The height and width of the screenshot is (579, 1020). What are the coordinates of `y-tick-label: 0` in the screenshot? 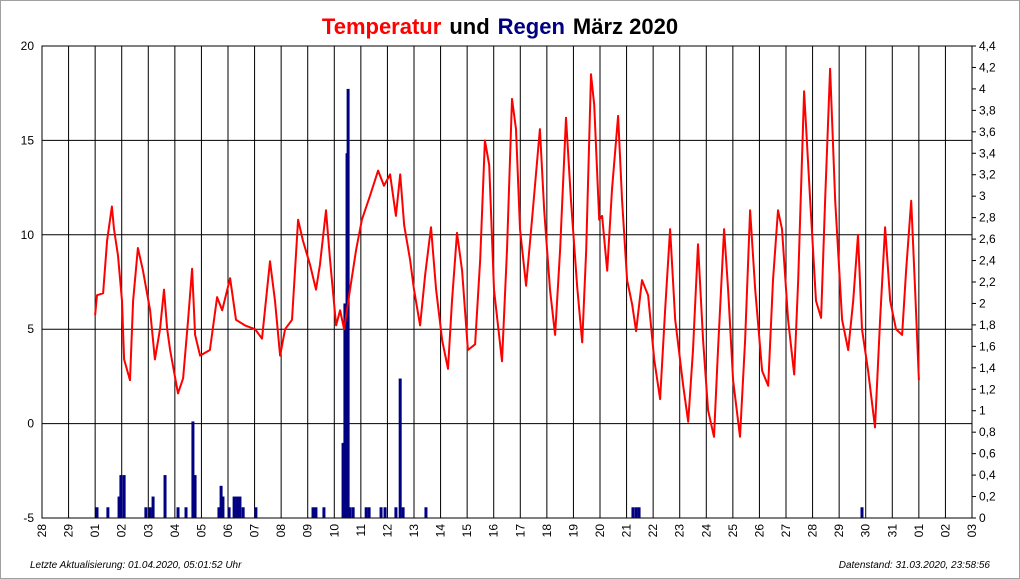 It's located at (30, 424).